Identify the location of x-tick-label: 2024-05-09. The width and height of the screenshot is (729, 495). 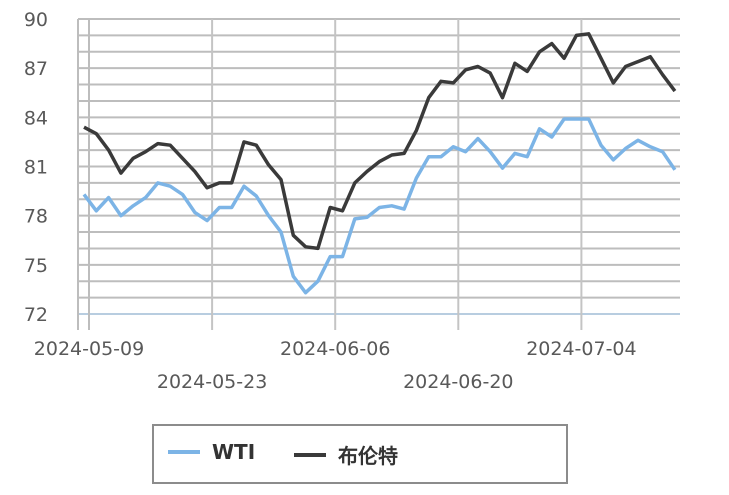
(89, 349).